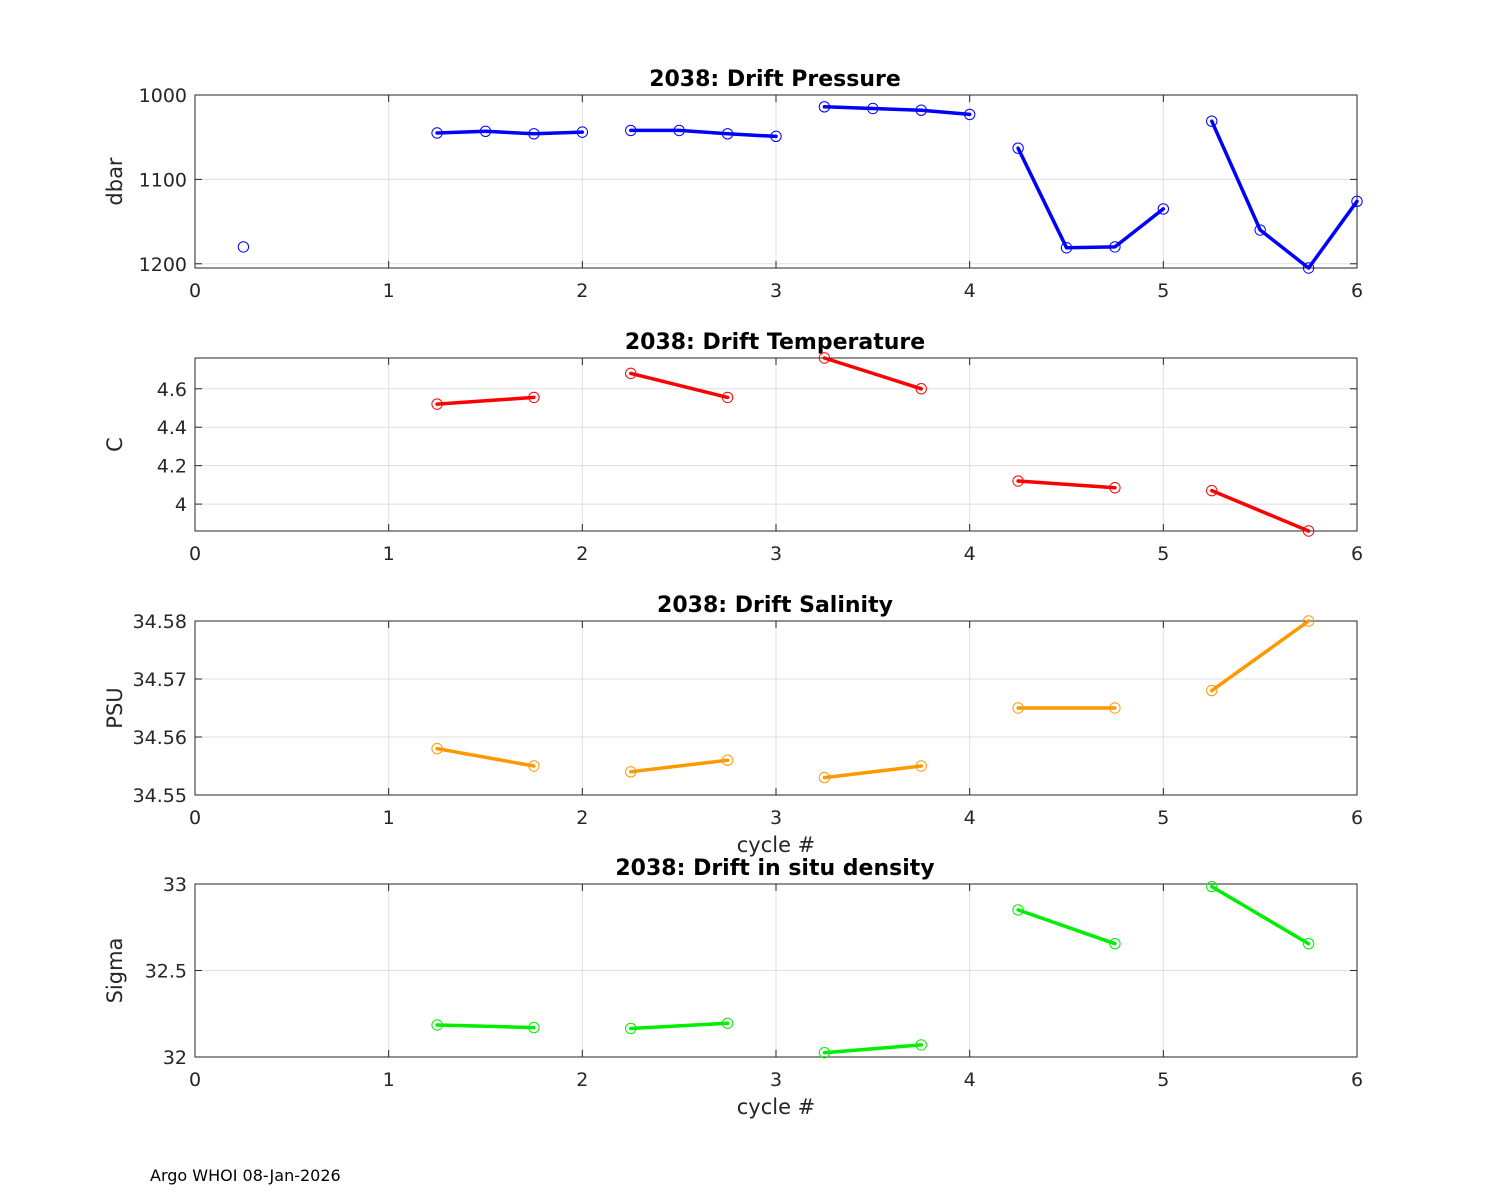  I want to click on y-tick-label: 34.55, so click(160, 796).